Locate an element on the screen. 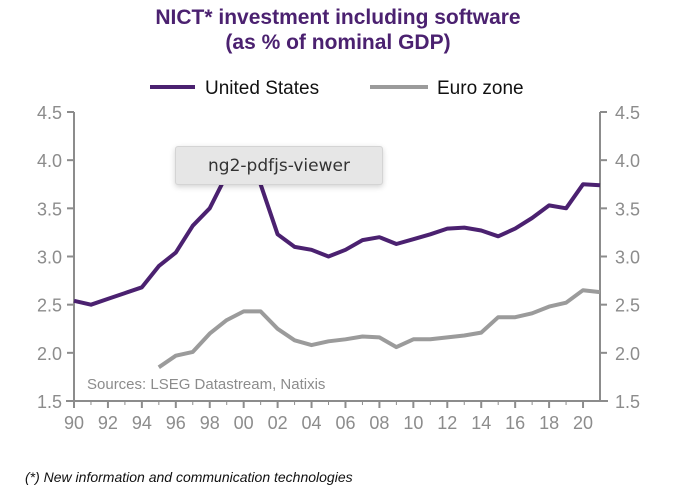  left-y-tick-label: 2.0 is located at coordinates (49, 354).